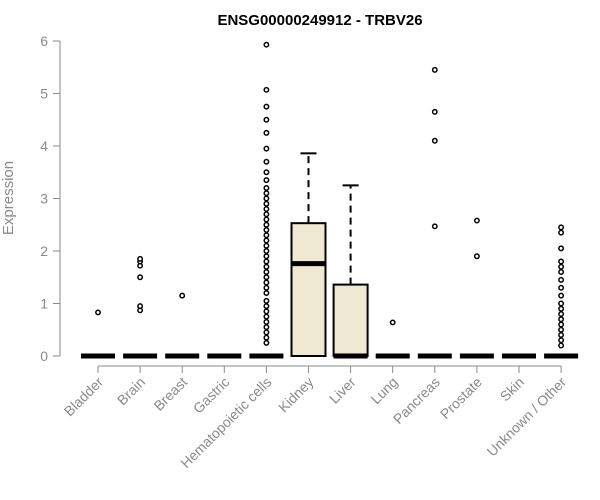 Image resolution: width=600 pixels, height=500 pixels. I want to click on y-tick-label: 3, so click(44, 199).